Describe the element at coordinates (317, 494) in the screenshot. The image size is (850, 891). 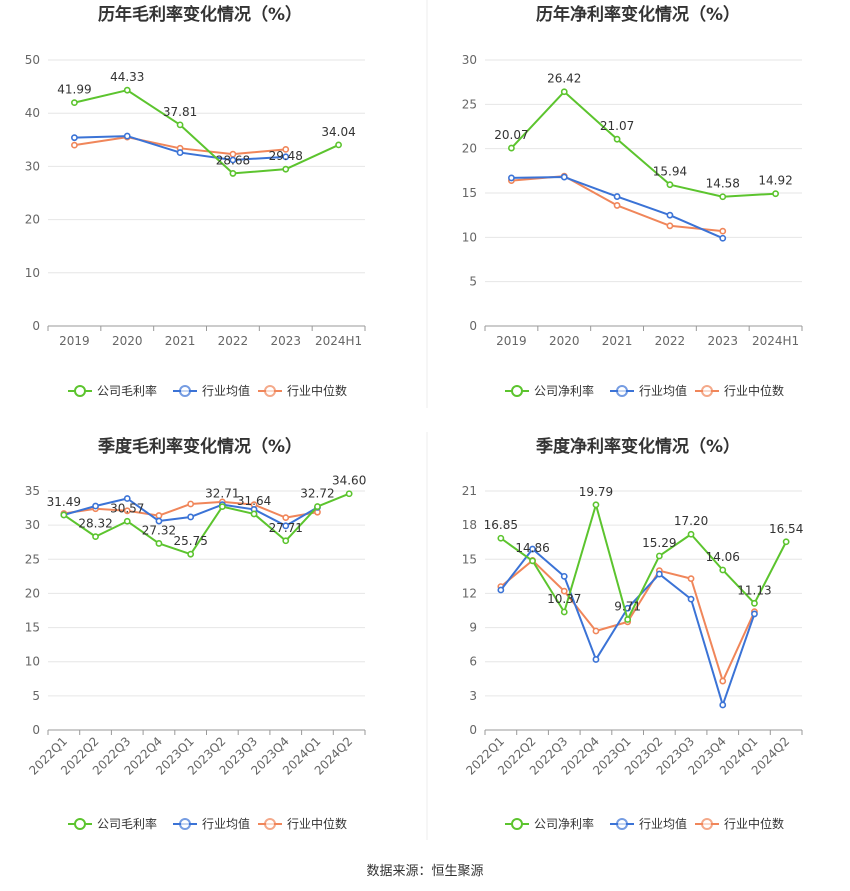
I see `data-label: 32.72` at that location.